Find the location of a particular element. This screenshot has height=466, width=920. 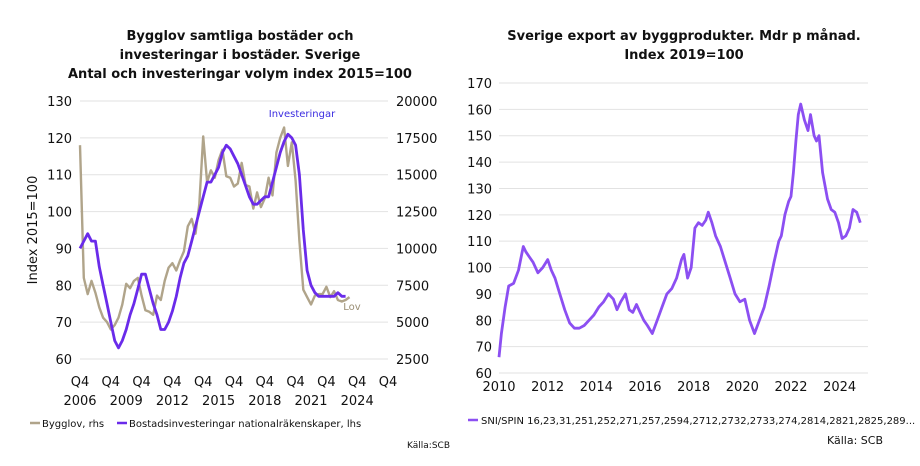

left-chart-title-line-1: Bygglov samtliga bostäder och is located at coordinates (239, 36).